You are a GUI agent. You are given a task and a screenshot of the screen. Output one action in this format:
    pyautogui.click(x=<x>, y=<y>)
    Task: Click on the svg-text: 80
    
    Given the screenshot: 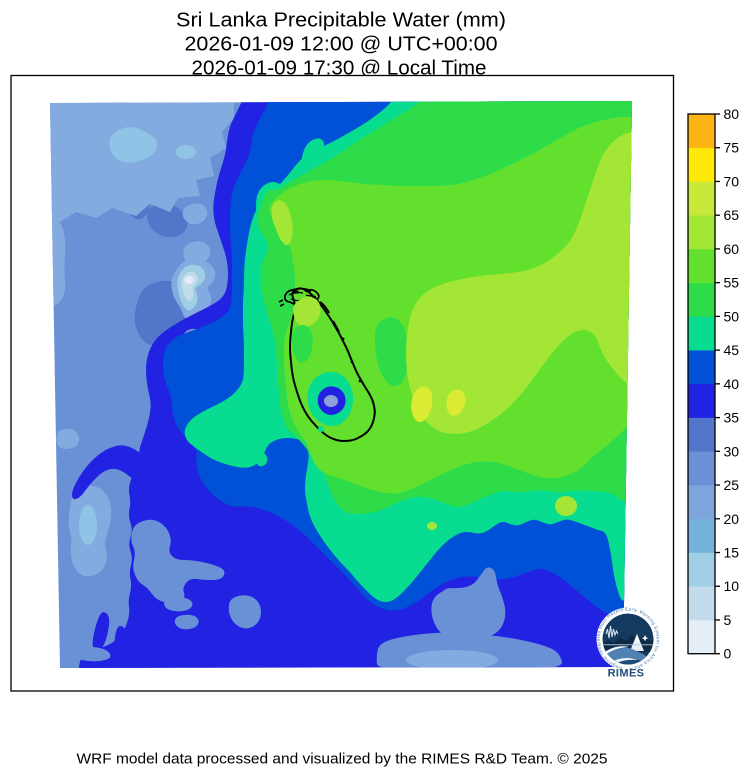 What is the action you would take?
    pyautogui.click(x=732, y=114)
    